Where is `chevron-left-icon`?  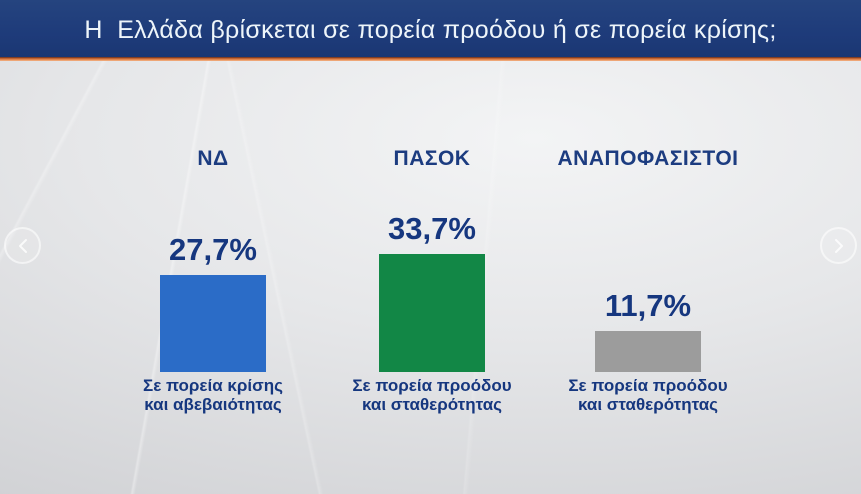
chevron-left-icon is located at coordinates (22, 245).